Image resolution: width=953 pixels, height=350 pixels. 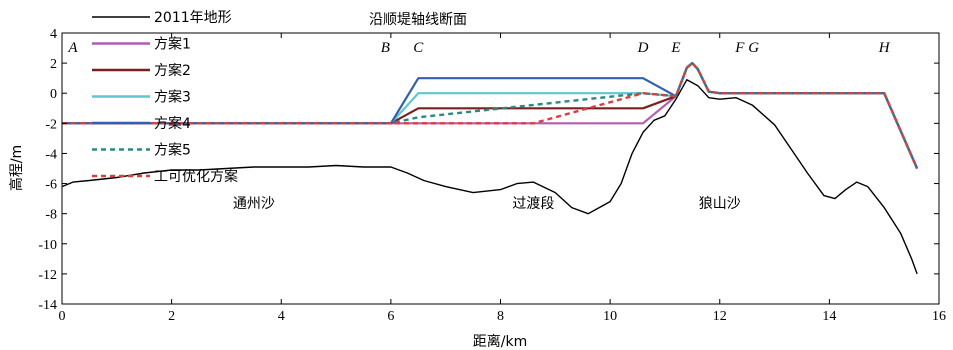 What do you see at coordinates (254, 204) in the screenshot?
I see `region-label: 通州沙` at bounding box center [254, 204].